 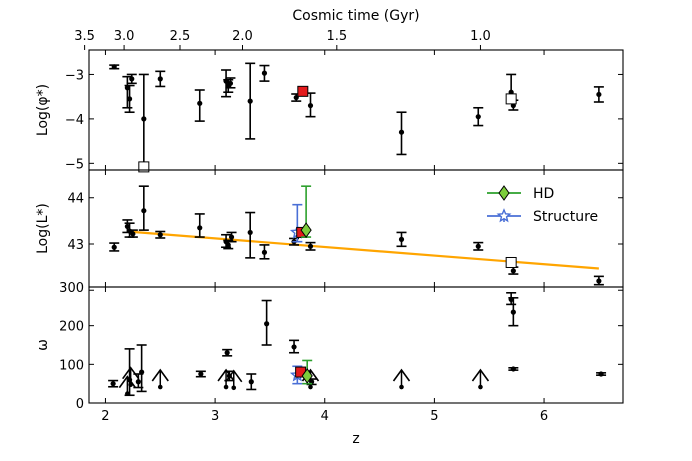 What do you see at coordinates (74, 164) in the screenshot?
I see `ytick-label-p0-0: −5` at bounding box center [74, 164].